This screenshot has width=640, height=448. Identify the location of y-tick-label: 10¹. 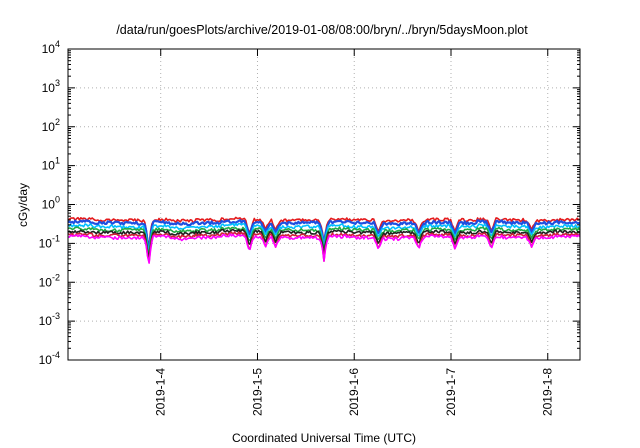
(51, 164).